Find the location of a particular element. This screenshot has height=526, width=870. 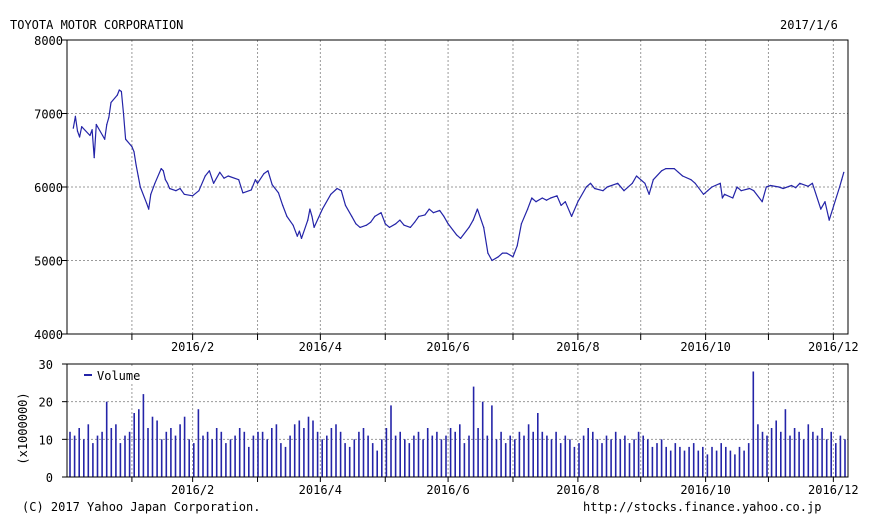

chart-date: 2017/1/6 is located at coordinates (809, 25).